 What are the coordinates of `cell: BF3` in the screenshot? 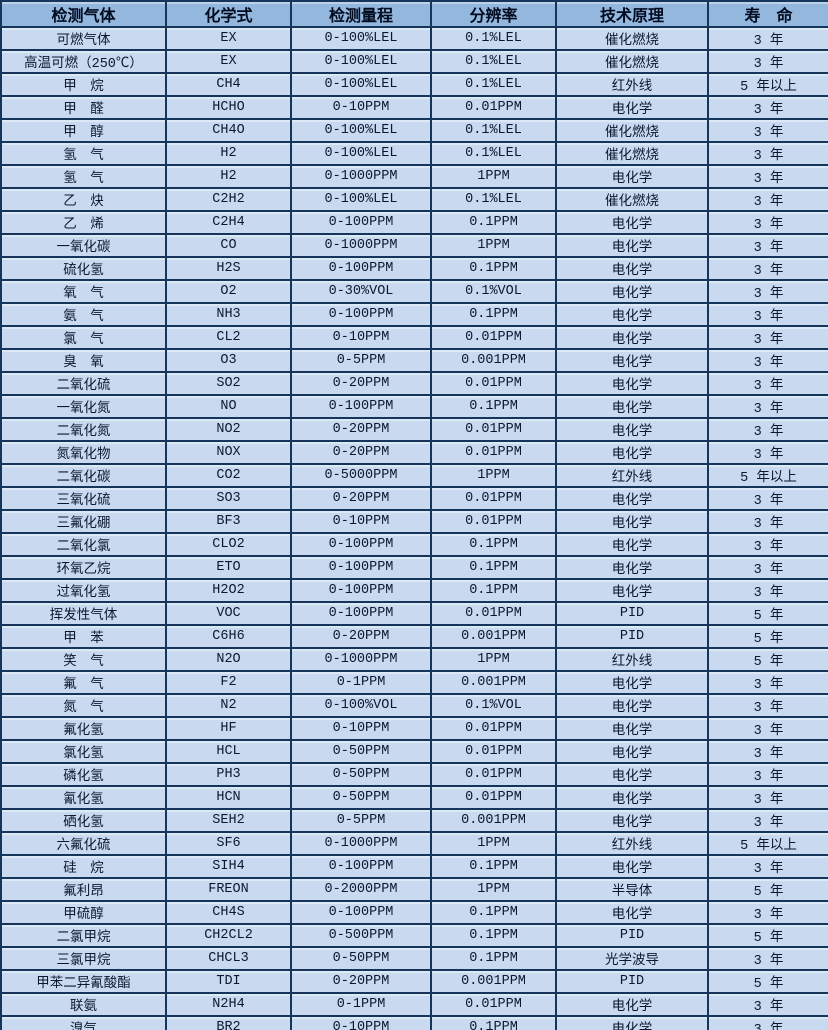 It's located at (228, 521).